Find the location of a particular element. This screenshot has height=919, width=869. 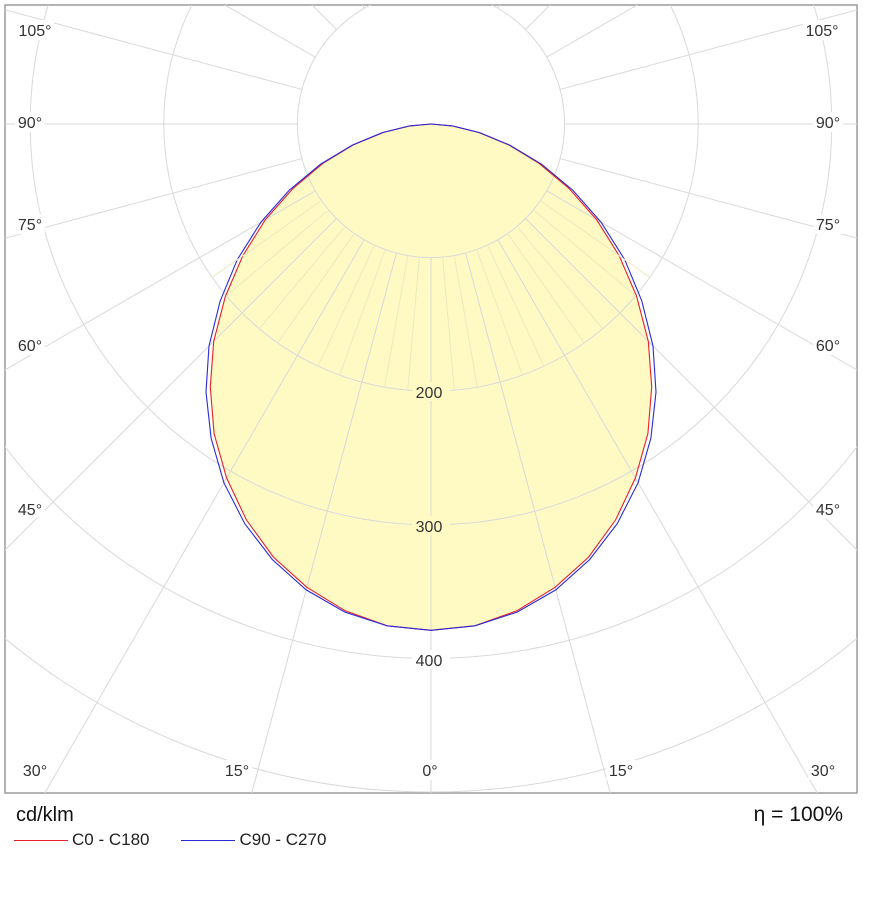

svg-text: 200 is located at coordinates (429, 393).